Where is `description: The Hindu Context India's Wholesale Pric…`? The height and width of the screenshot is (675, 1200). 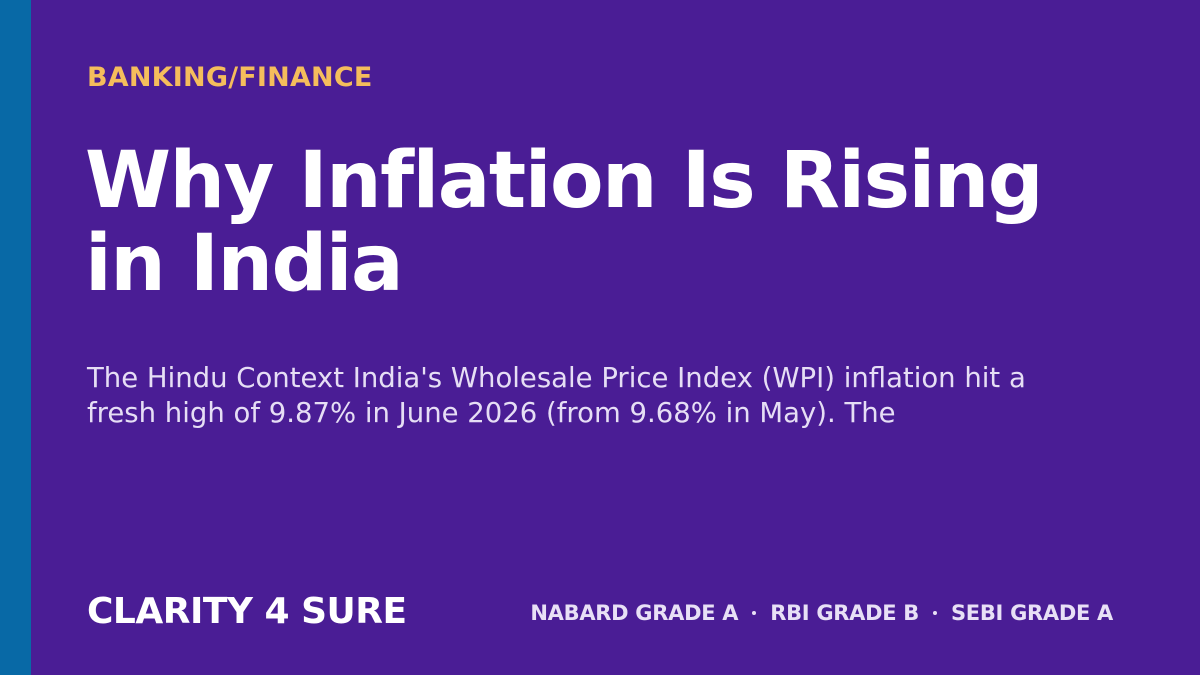
description: The Hindu Context India's Wholesale Pric… is located at coordinates (556, 395).